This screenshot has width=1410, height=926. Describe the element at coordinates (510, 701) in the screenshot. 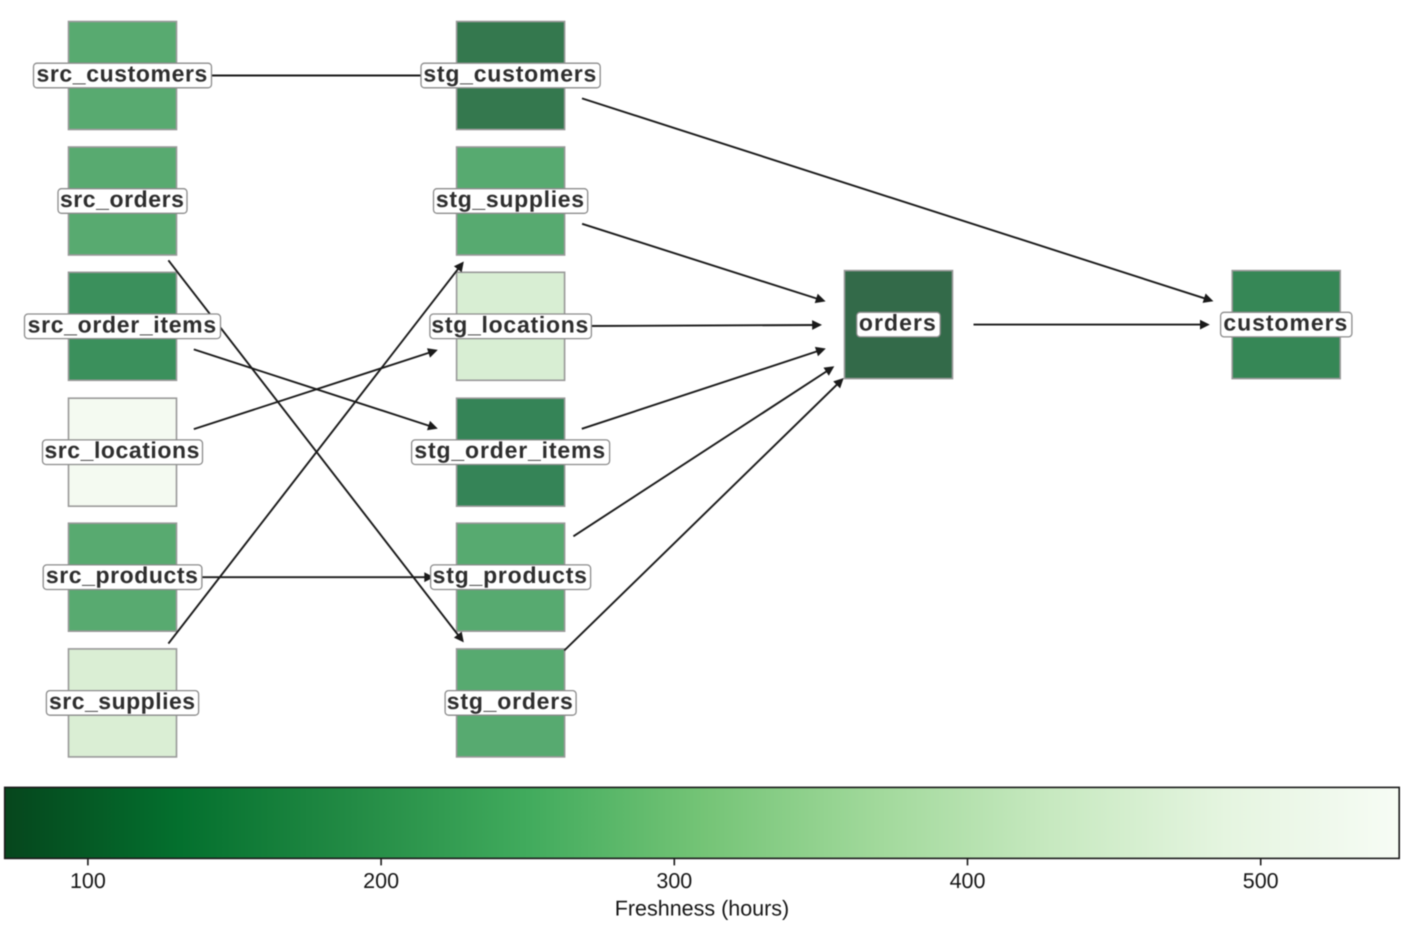

I see `svg-text: stg_orders` at that location.